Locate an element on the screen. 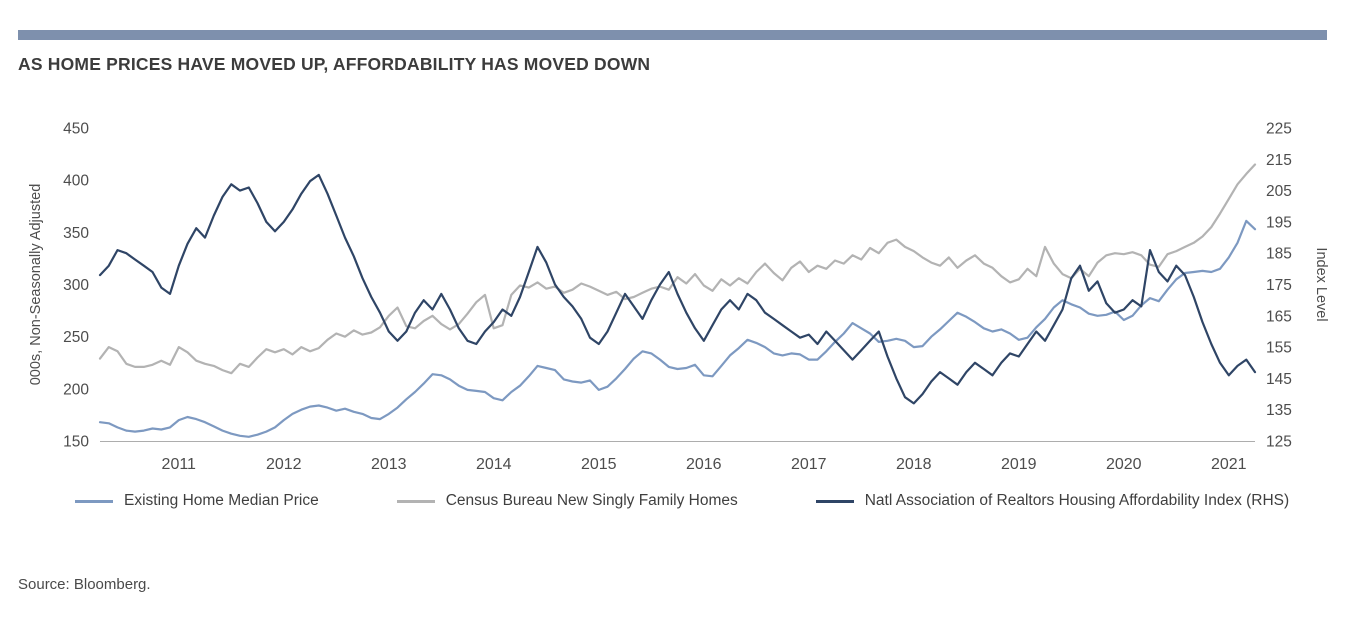 Image resolution: width=1345 pixels, height=618 pixels. y-tick-left: 400 is located at coordinates (76, 181).